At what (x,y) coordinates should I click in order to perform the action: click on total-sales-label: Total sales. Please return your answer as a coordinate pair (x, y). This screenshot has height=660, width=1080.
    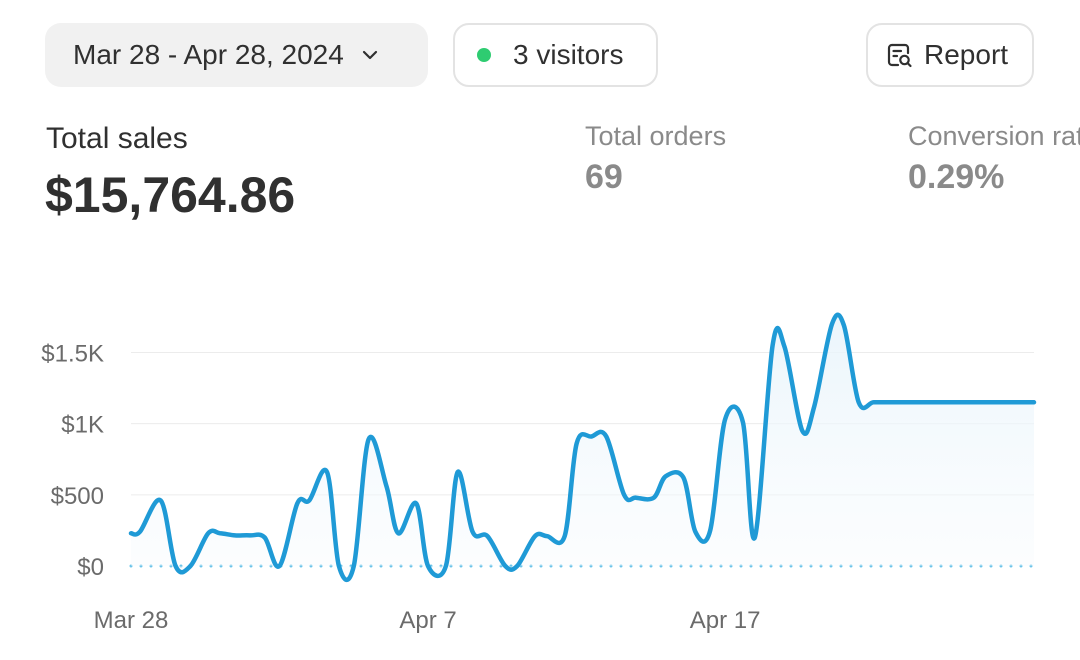
    Looking at the image, I should click on (117, 138).